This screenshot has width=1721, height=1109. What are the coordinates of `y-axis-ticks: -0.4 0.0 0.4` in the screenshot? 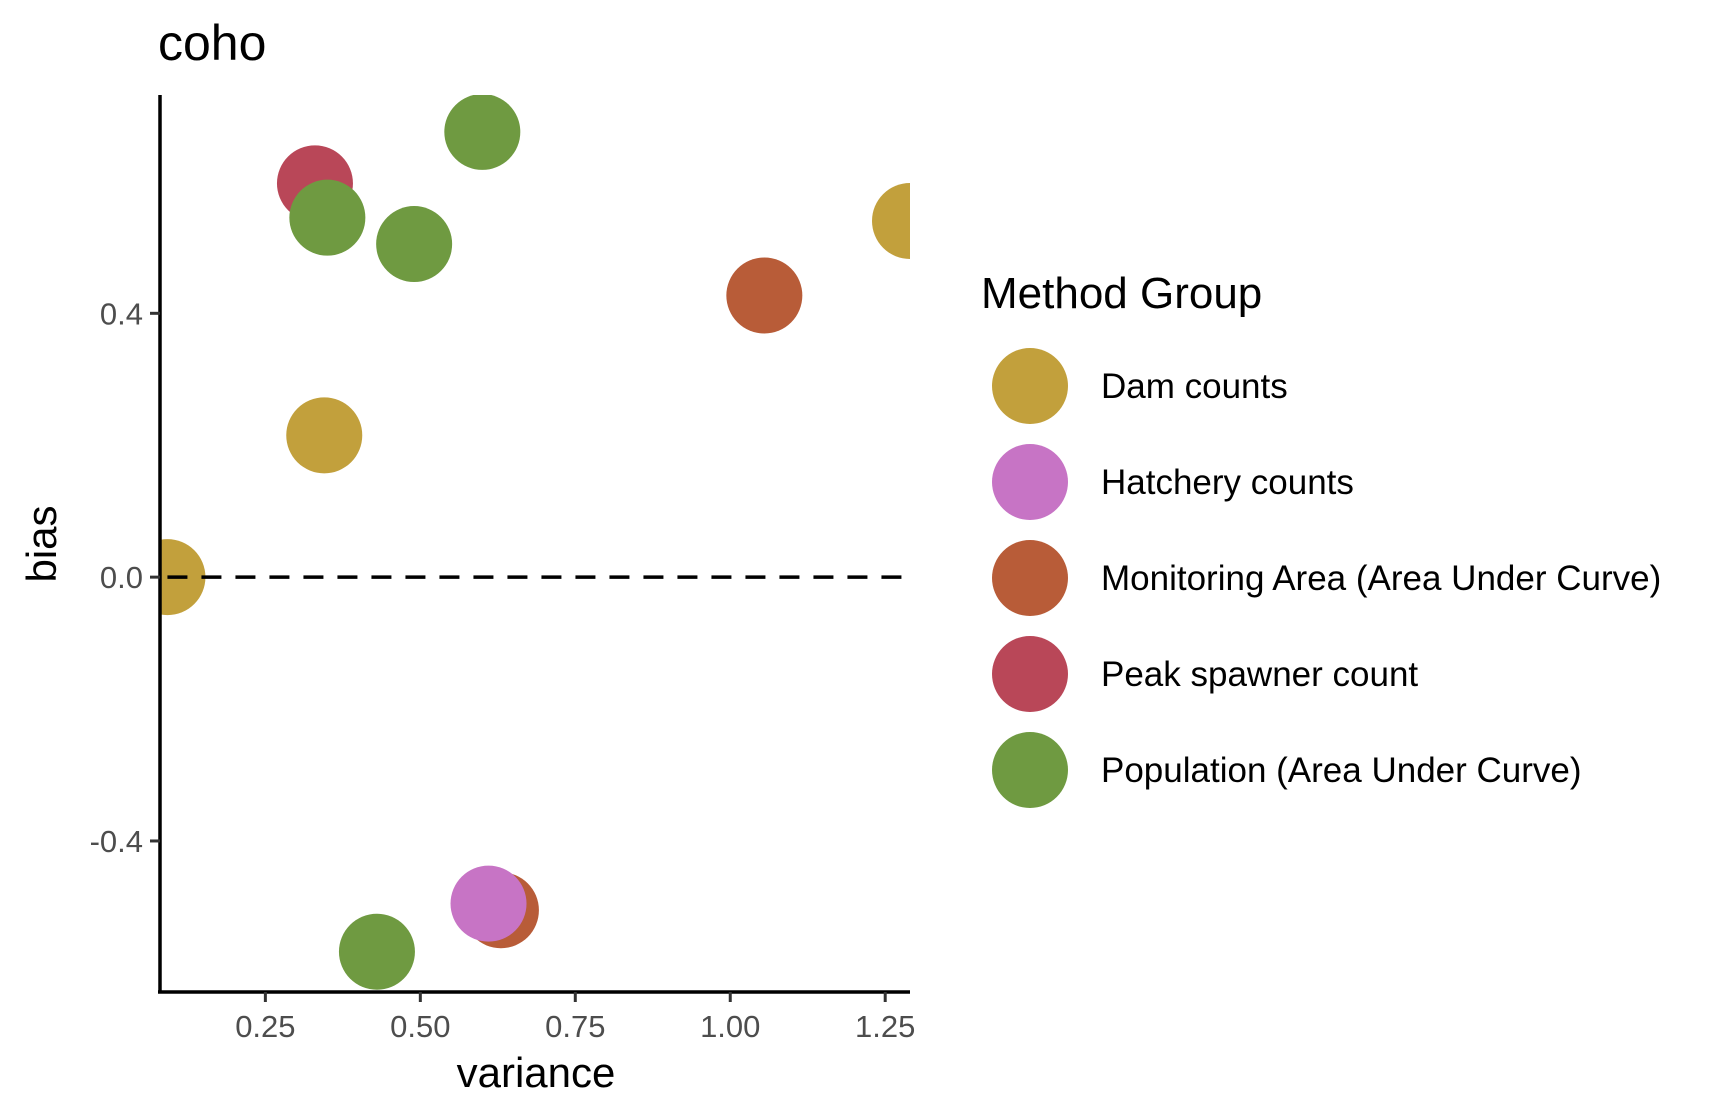 It's located at (125, 577).